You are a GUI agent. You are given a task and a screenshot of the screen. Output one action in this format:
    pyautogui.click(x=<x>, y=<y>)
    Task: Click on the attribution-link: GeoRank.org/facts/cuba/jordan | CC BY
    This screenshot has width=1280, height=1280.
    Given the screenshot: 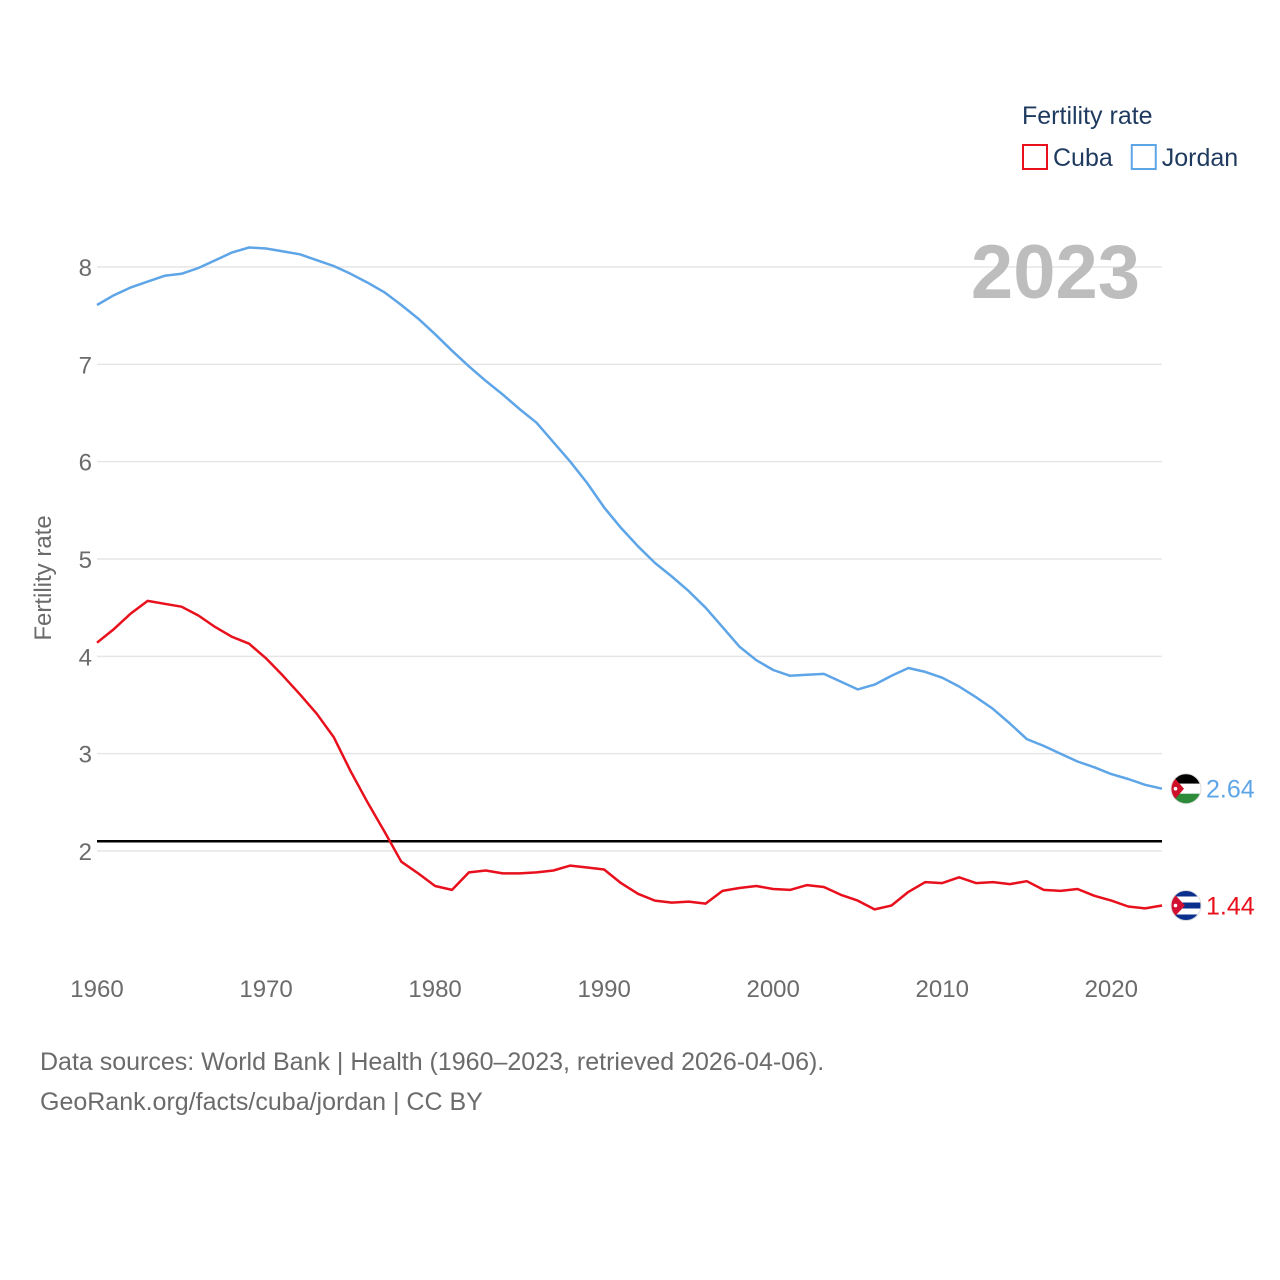 What is the action you would take?
    pyautogui.click(x=261, y=1102)
    